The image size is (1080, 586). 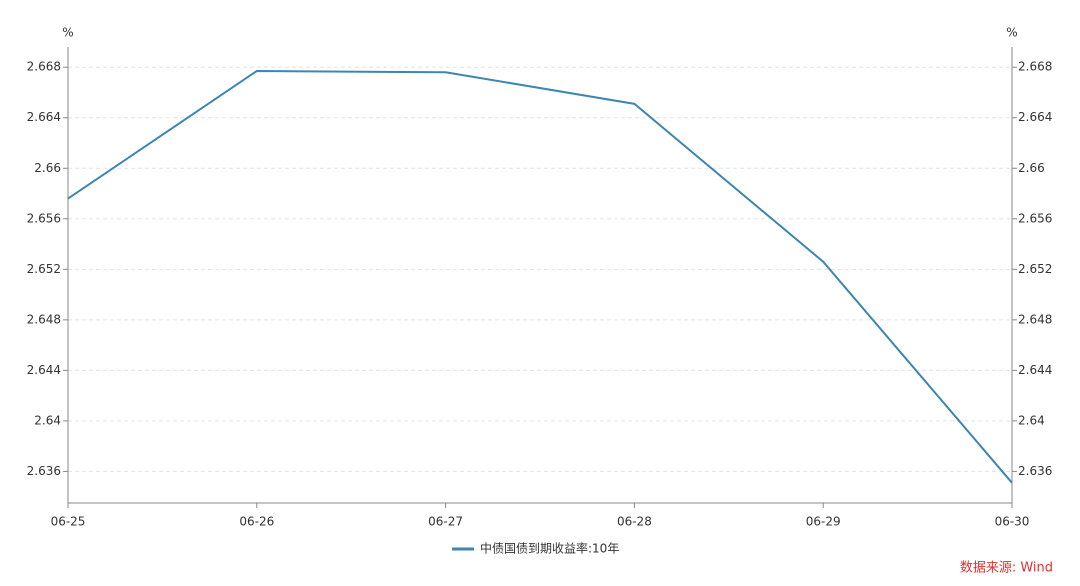 I want to click on y2-tick-label: 2.664, so click(x=1035, y=117).